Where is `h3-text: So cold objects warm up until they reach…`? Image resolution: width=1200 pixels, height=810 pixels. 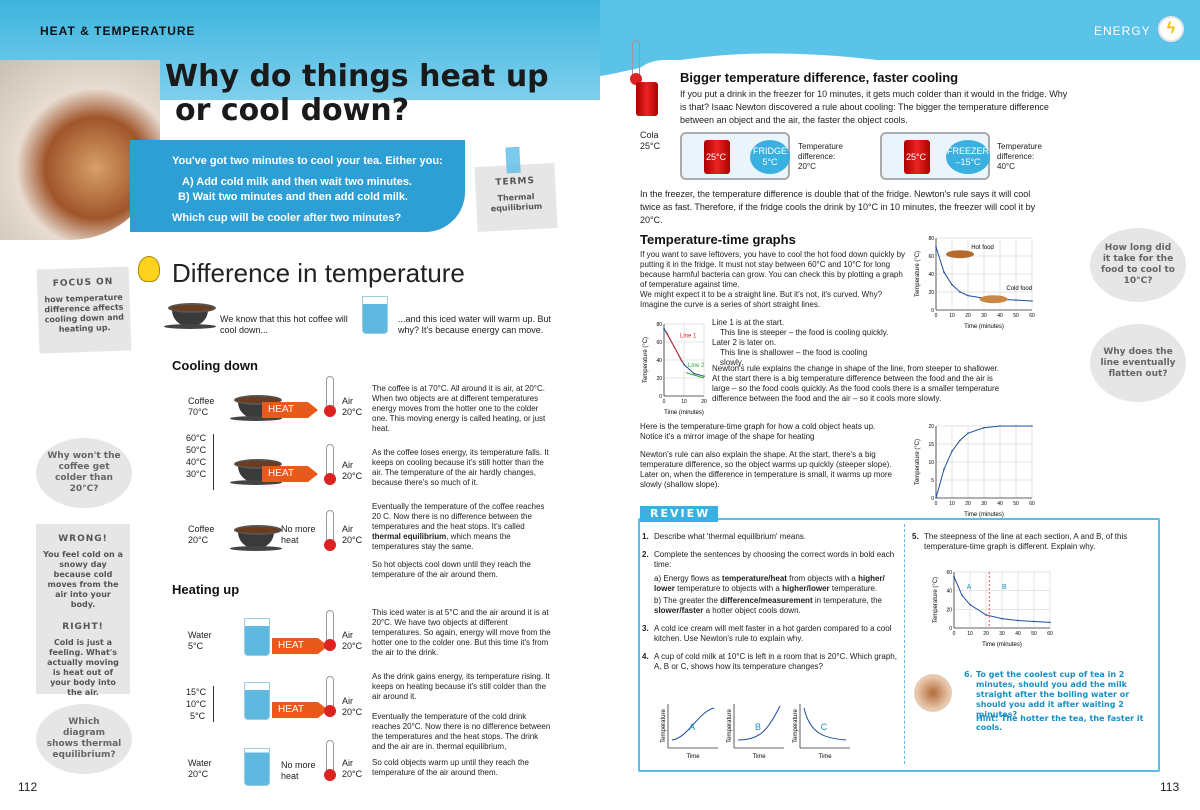
h3-text: So cold objects warm up until they reach… is located at coordinates (450, 767).